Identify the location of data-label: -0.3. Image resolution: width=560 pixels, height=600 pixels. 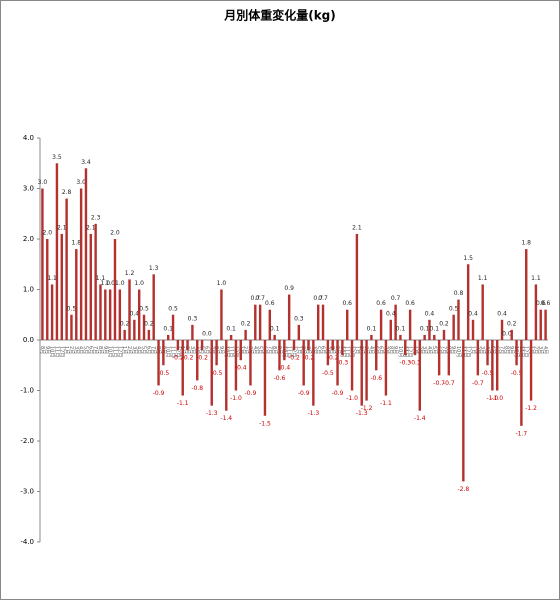
(415, 363).